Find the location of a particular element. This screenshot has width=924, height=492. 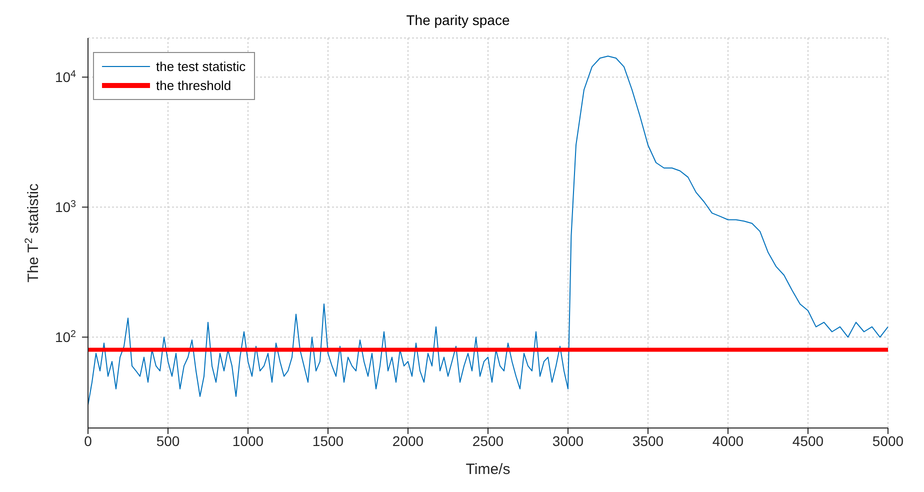

x-tick-label: 1000 is located at coordinates (248, 440).